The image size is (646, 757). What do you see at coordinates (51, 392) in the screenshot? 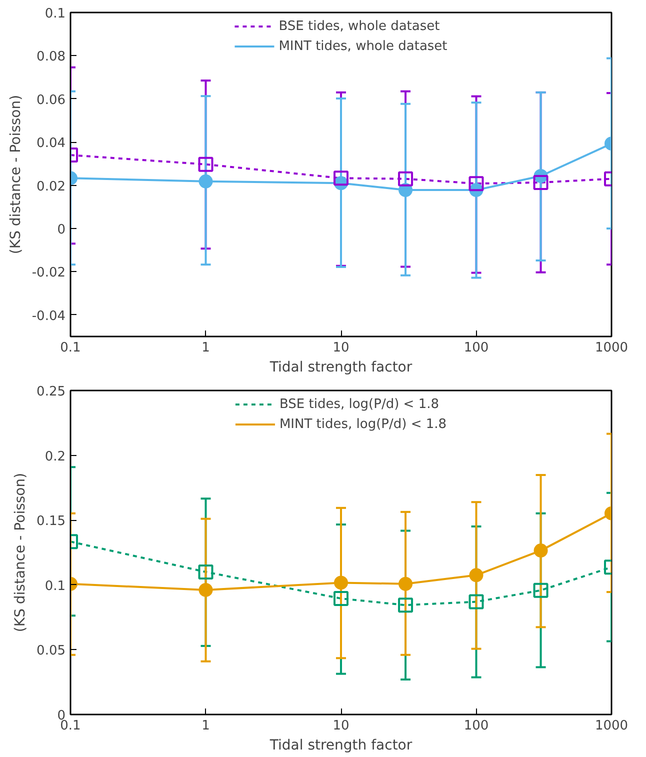
I see `y-tick-label: 0.25` at bounding box center [51, 392].